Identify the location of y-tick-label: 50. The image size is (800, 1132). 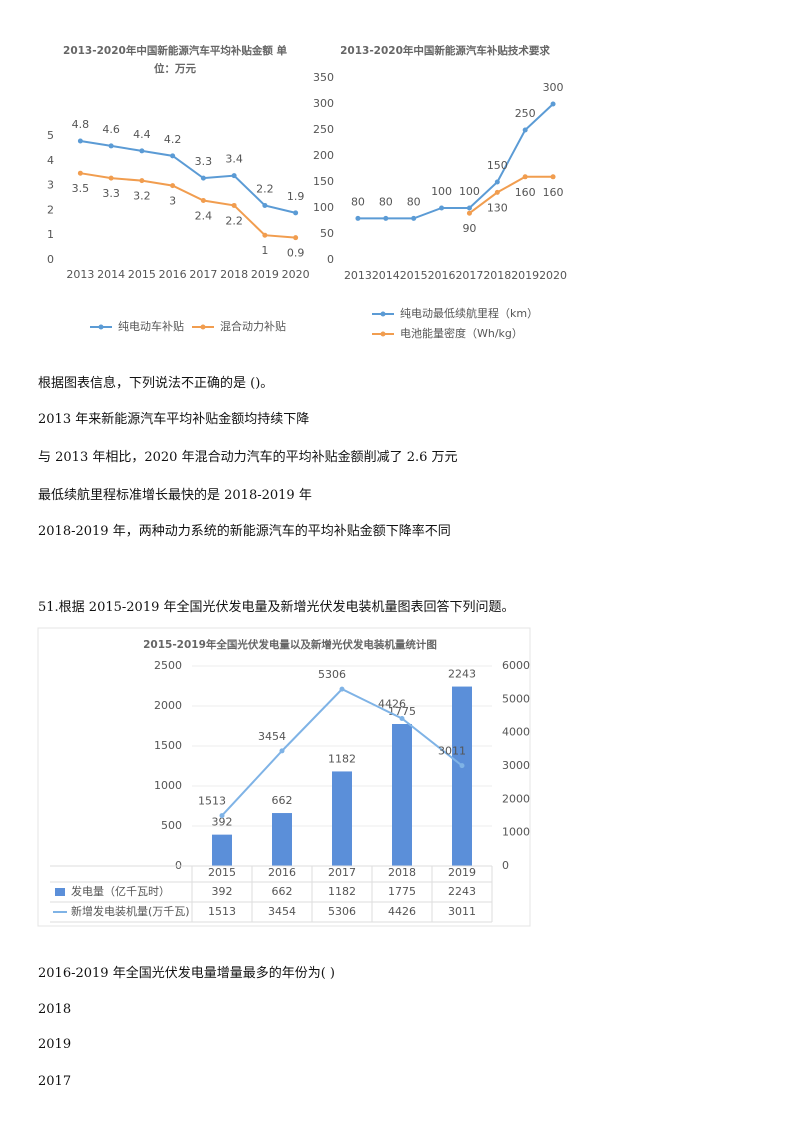
(327, 233).